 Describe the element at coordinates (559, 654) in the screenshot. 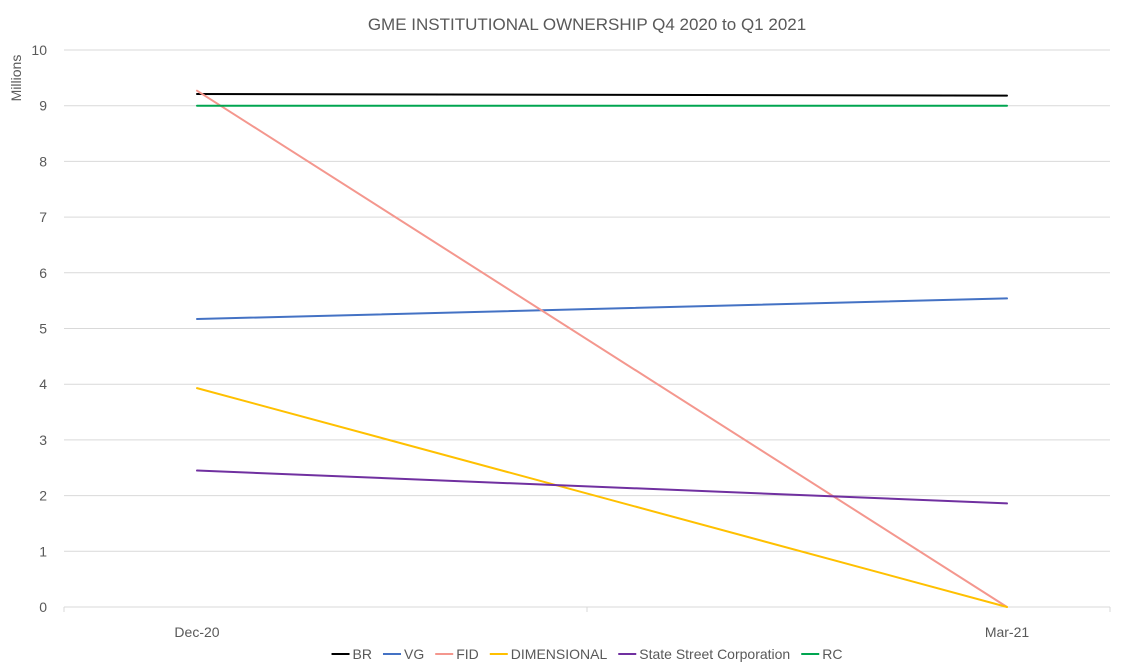

I see `legend-label-dimensional: DIMENSIONAL` at that location.